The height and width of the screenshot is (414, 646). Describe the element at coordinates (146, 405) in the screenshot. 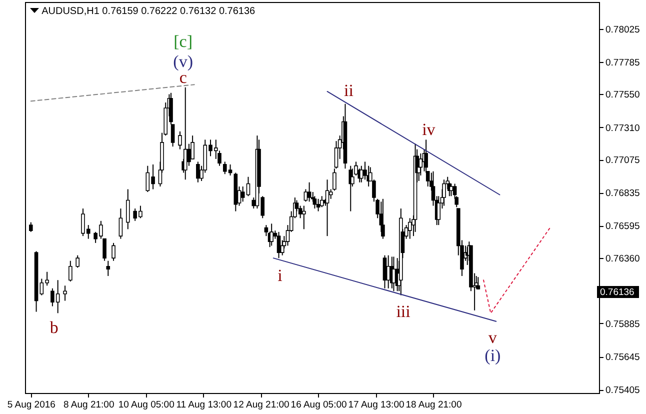

I see `x-tick-label: 10 Aug 05:00` at that location.